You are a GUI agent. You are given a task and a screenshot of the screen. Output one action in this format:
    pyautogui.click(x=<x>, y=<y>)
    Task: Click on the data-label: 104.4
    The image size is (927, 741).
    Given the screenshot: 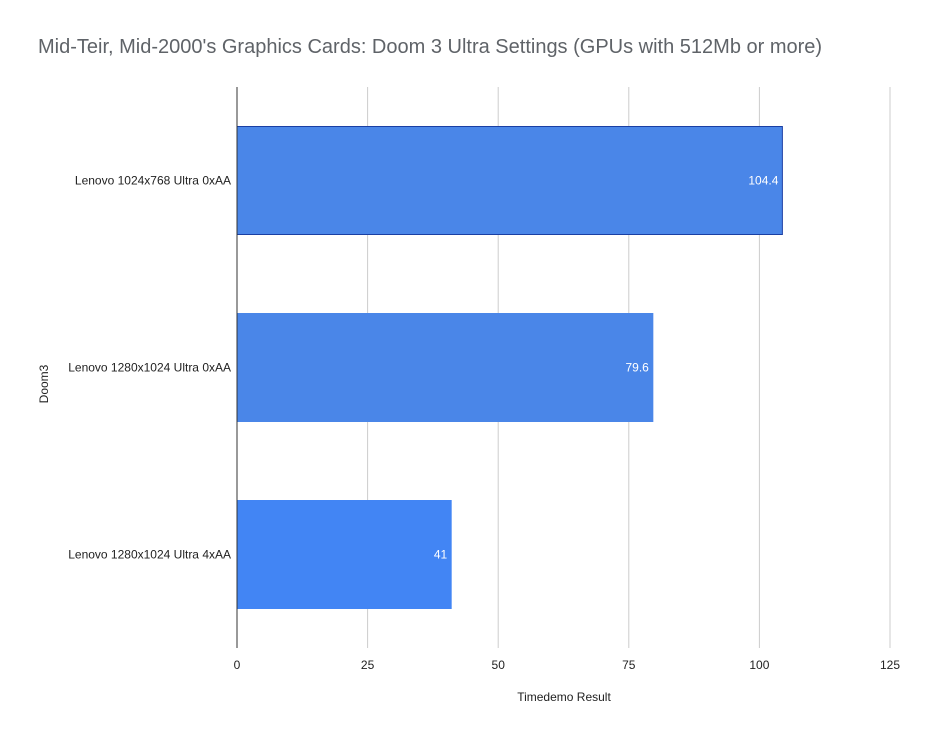 What is the action you would take?
    pyautogui.click(x=763, y=181)
    